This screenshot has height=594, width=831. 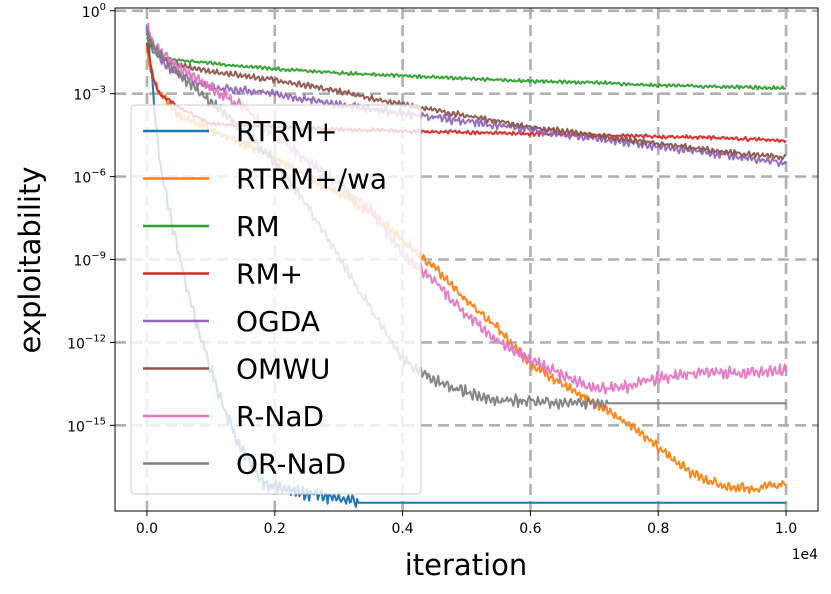 I want to click on legend-label: OMWU, so click(x=283, y=369).